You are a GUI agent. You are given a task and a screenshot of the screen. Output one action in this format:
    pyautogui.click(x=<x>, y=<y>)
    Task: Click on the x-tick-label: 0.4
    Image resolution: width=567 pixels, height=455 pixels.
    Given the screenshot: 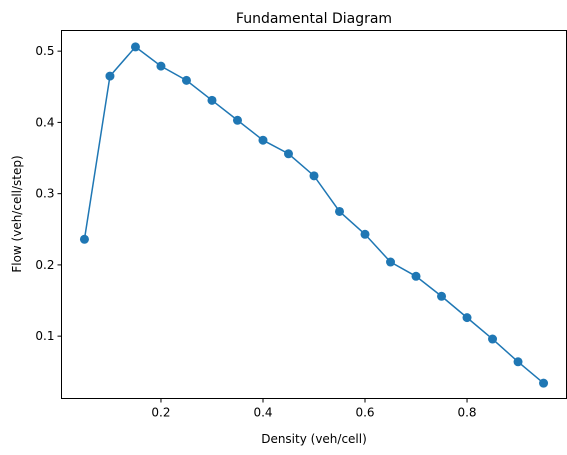 What is the action you would take?
    pyautogui.click(x=262, y=413)
    